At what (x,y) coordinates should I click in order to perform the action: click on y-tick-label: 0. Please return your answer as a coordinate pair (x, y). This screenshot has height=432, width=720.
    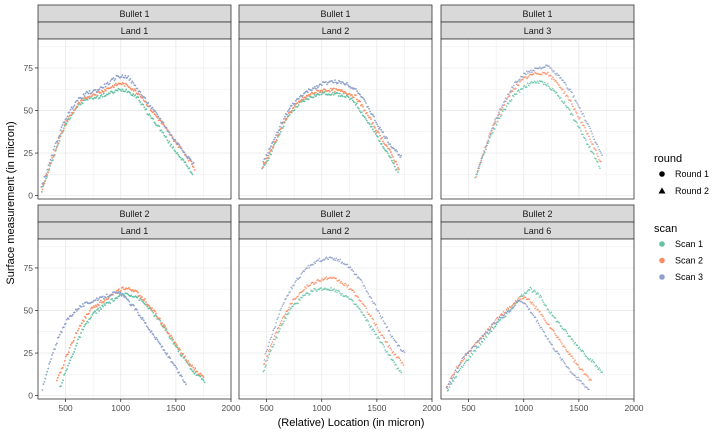
    Looking at the image, I should click on (30, 396).